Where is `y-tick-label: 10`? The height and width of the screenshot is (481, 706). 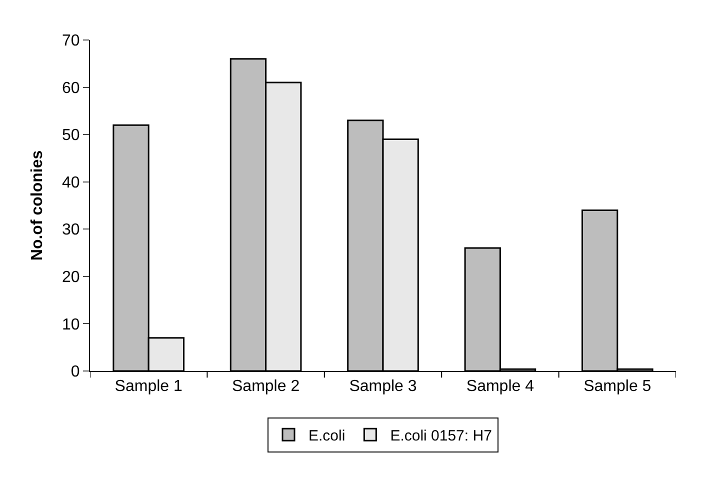
y-tick-label: 10 is located at coordinates (71, 325).